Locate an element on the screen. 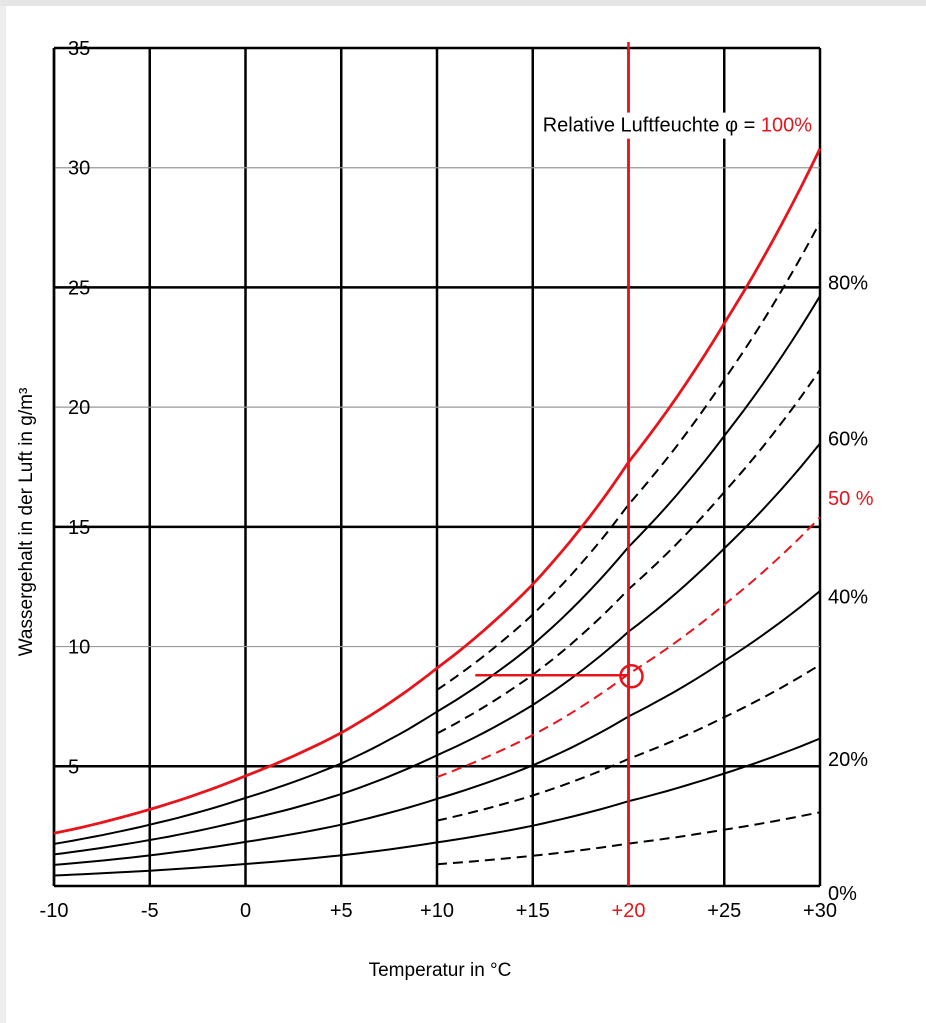 The height and width of the screenshot is (1023, 926). annotation-prefix: Relative Luftfeuchte φ = is located at coordinates (652, 126).